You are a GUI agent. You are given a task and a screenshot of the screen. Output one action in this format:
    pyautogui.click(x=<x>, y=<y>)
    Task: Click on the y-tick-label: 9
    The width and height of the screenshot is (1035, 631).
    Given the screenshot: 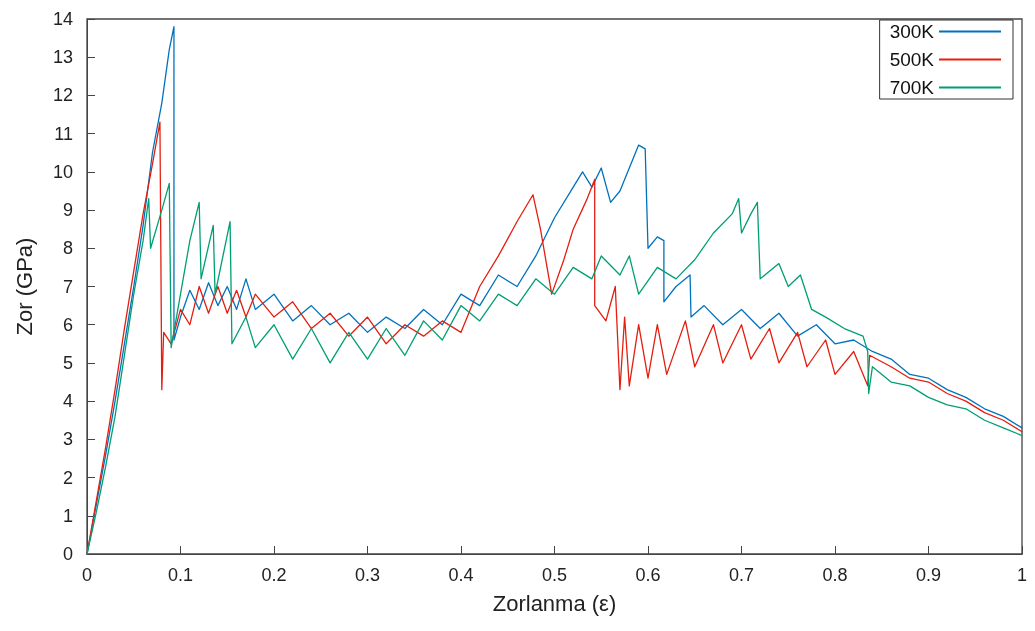 What is the action you would take?
    pyautogui.click(x=67, y=210)
    